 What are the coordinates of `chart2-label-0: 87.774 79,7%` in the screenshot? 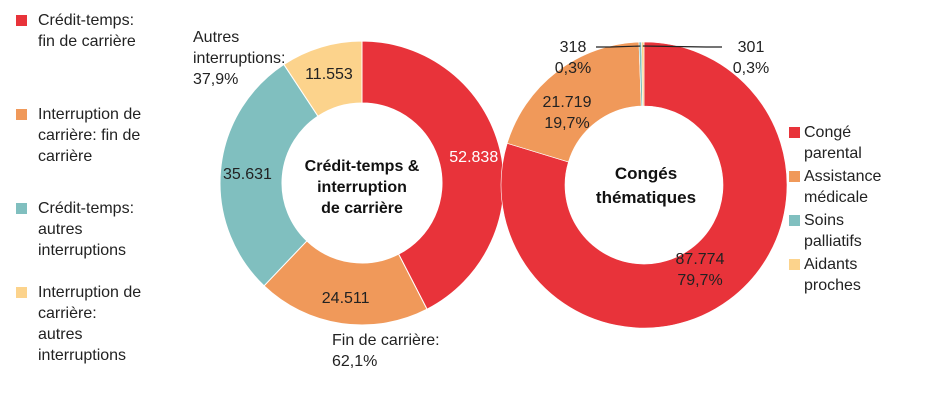 It's located at (700, 270).